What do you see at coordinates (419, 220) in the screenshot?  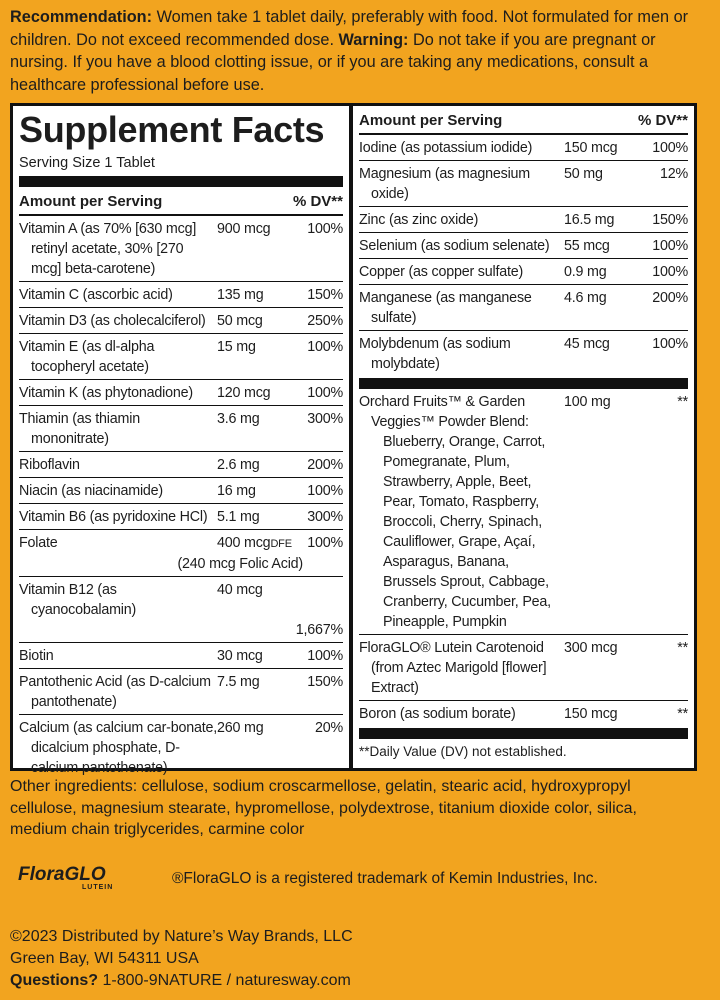 I see `name-text: Zinc (as zinc oxide)` at bounding box center [419, 220].